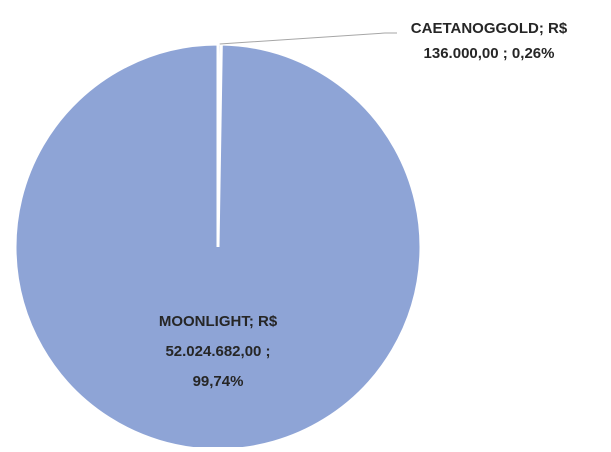 The height and width of the screenshot is (452, 611). Describe the element at coordinates (489, 53) in the screenshot. I see `data-label: 136.000,00 ; 0,26%` at that location.